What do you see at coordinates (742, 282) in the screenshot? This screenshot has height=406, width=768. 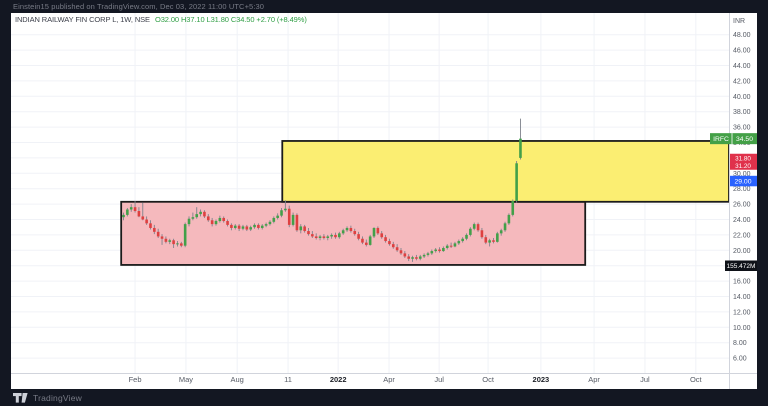 I see `price-tick-label: 16.00` at bounding box center [742, 282].